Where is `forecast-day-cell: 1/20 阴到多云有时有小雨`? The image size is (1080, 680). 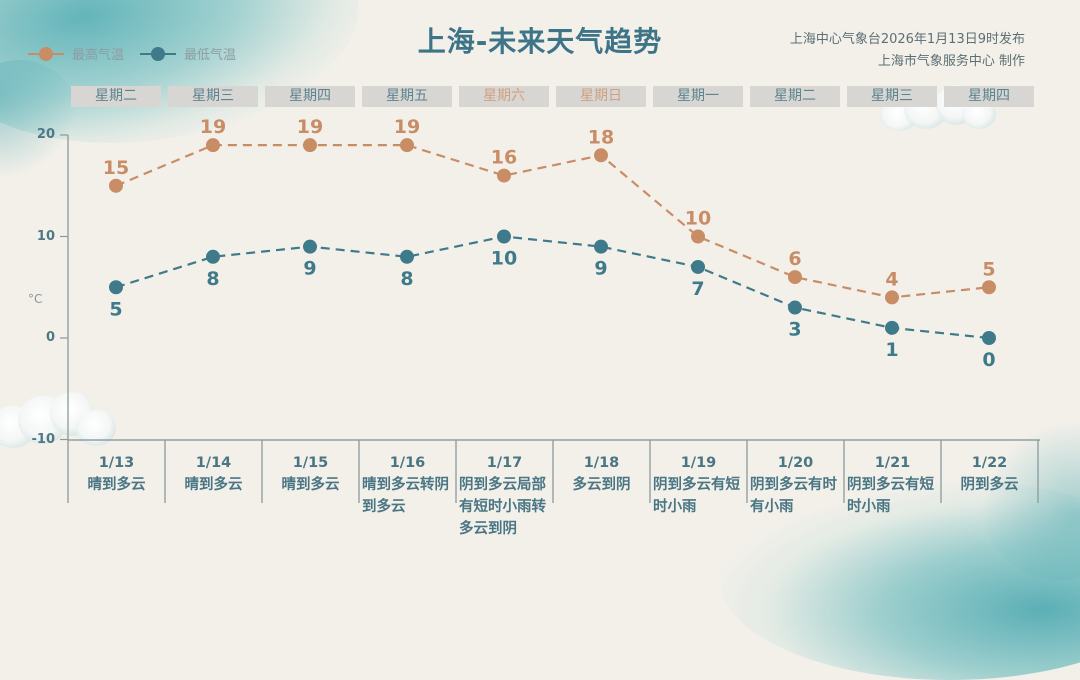 forecast-day-cell: 1/20 阴到多云有时有小雨 is located at coordinates (795, 485).